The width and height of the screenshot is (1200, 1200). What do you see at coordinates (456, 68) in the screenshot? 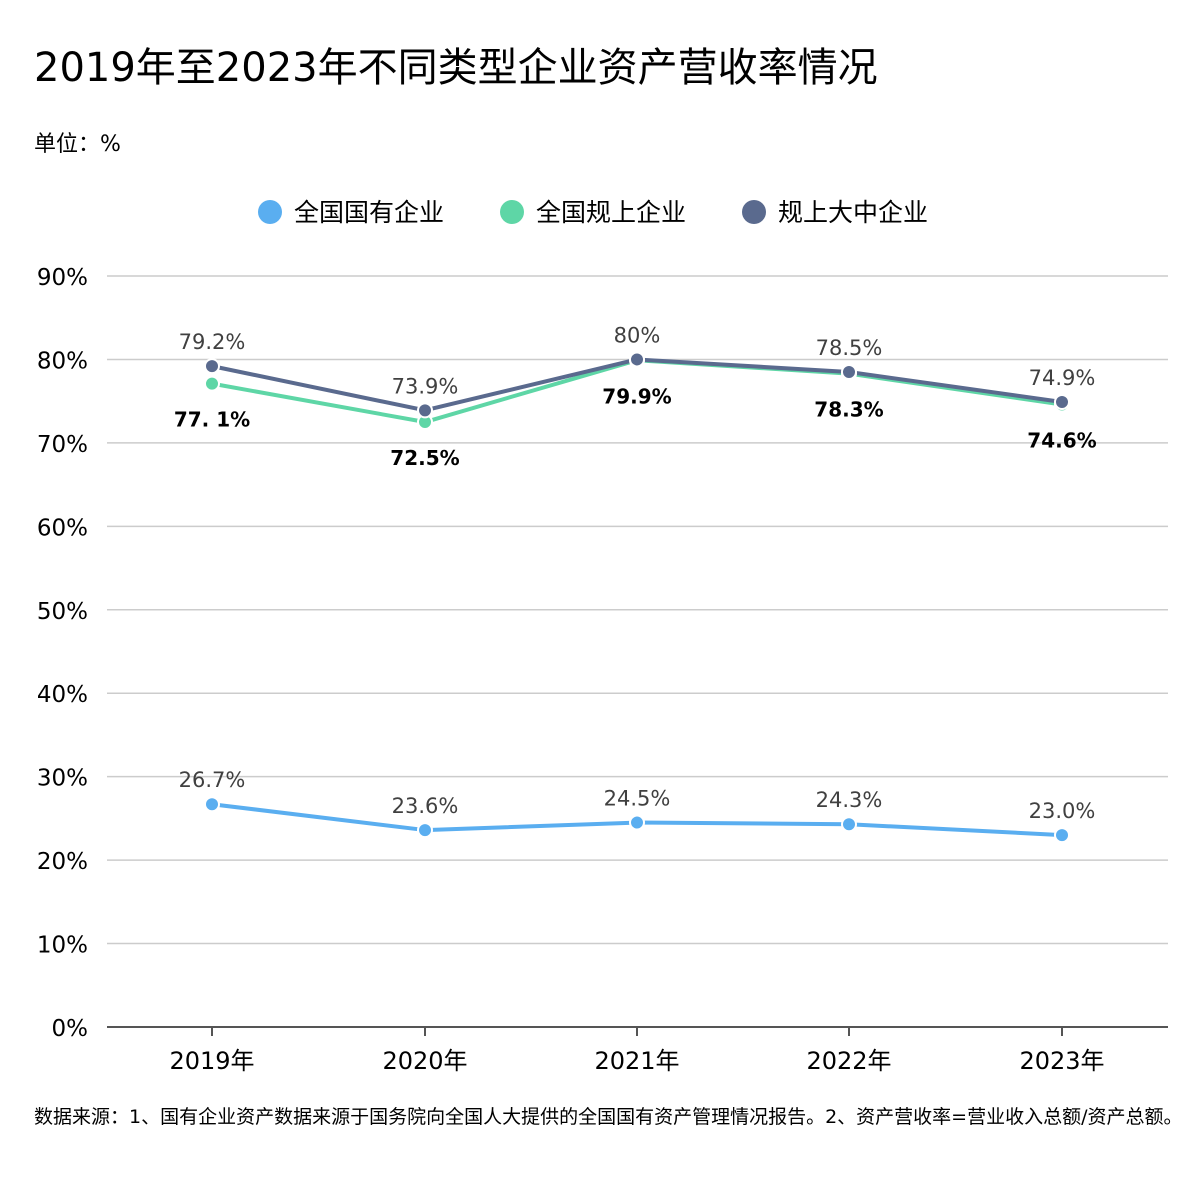
I see `chart-title: 2019年至2023年不同类型企业资产营收率情况` at bounding box center [456, 68].